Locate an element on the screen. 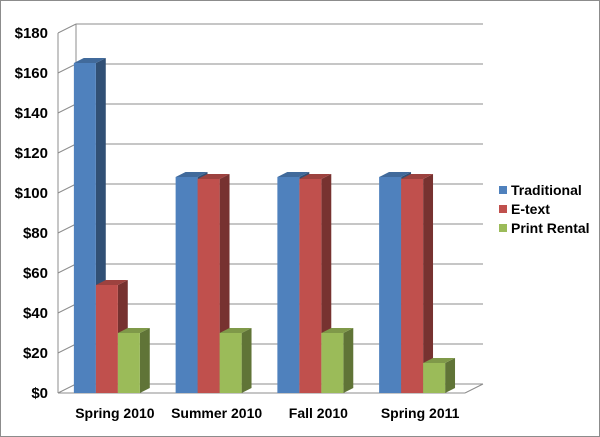  y-tick-label: $80 is located at coordinates (35, 233).